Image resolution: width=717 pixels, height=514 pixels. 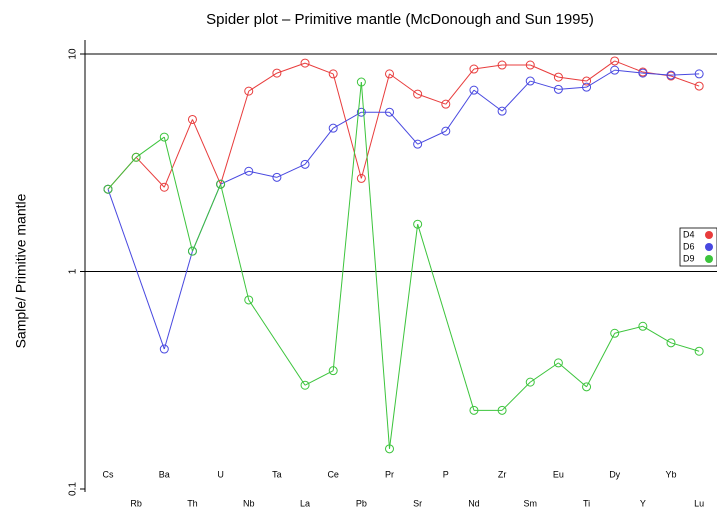 I want to click on x-tick-label: La, so click(x=305, y=503).